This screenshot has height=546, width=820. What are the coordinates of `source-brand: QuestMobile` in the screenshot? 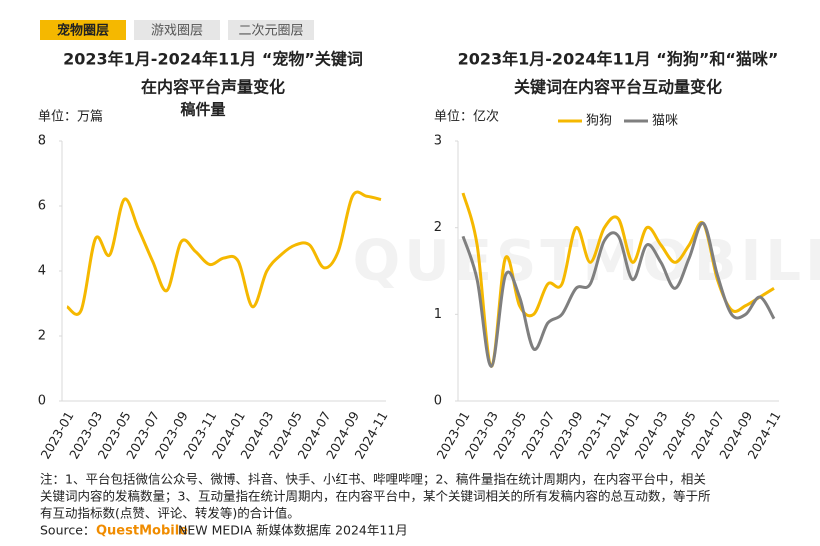 It's located at (142, 531).